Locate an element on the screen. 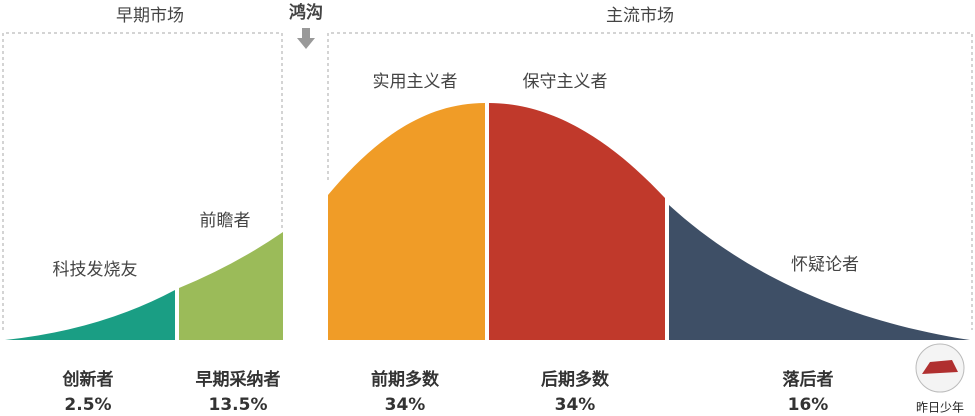 The width and height of the screenshot is (975, 416). segment-name: 前期多数 is located at coordinates (405, 379).